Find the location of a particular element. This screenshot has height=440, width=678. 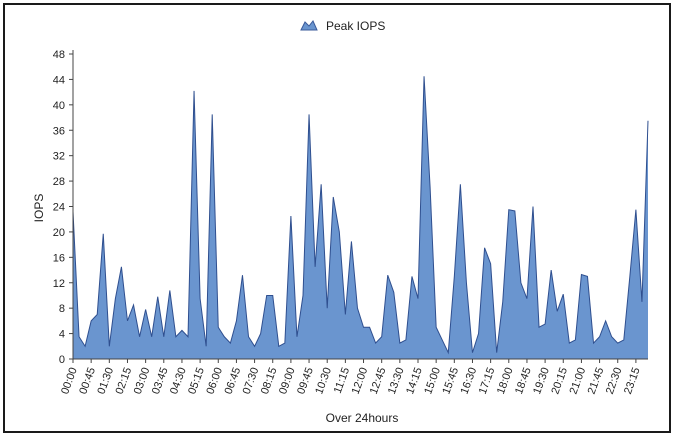

legend-swatch-peak-iops is located at coordinates (309, 25).